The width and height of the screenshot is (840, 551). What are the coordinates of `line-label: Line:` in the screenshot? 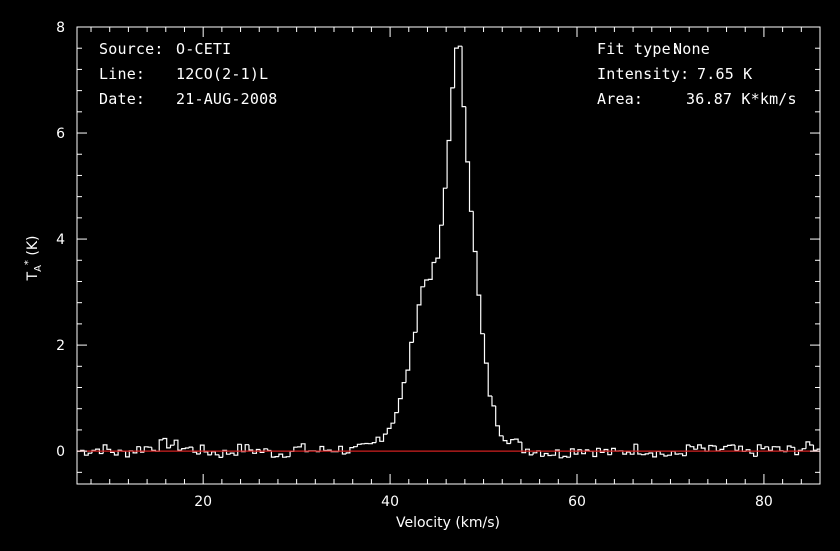 It's located at (122, 74).